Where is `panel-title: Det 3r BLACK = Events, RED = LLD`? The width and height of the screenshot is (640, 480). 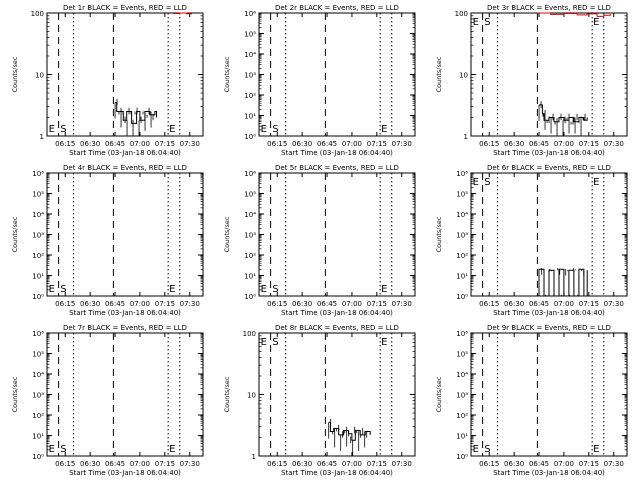
panel-title: Det 3r BLACK = Events, RED = LLD is located at coordinates (549, 8).